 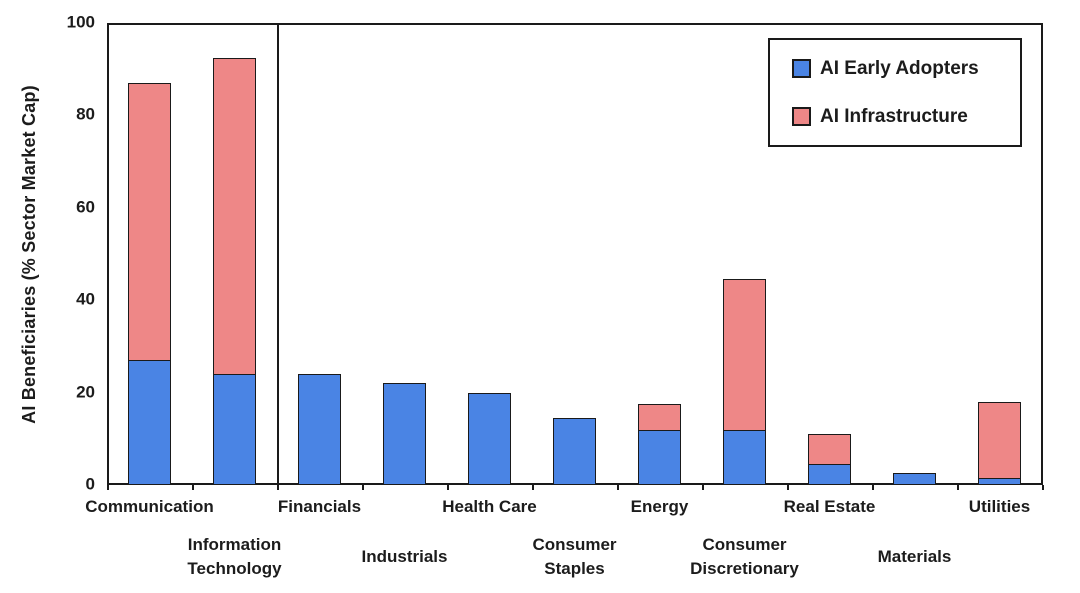 I want to click on bar-segment-information-technology-ai-early-adopters, so click(x=234, y=429).